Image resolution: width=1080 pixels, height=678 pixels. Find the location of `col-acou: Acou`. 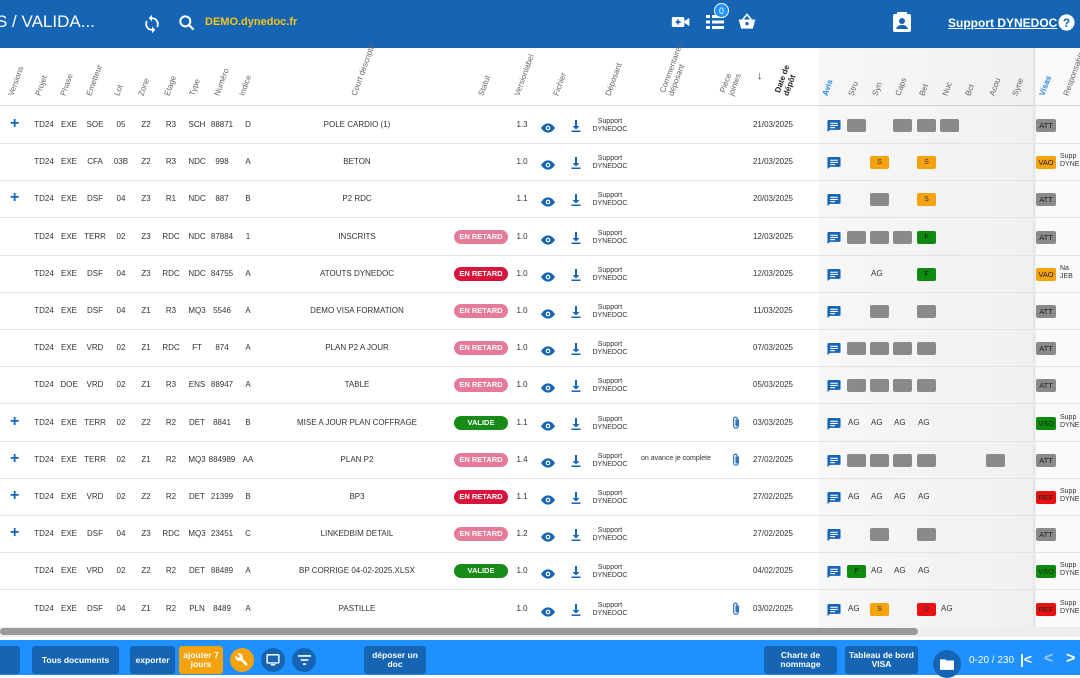

col-acou: Acou is located at coordinates (995, 86).